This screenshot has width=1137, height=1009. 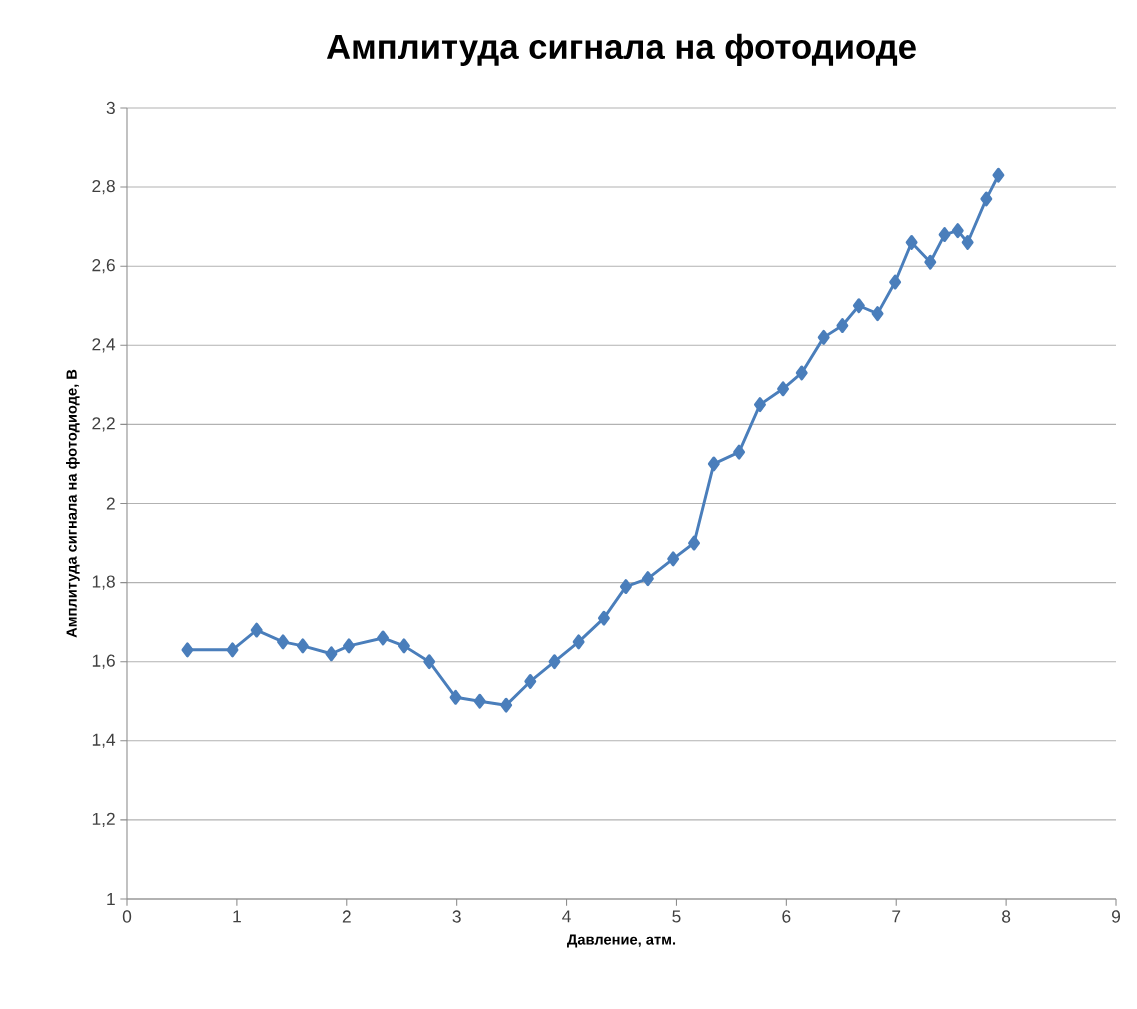 I want to click on x-tick-label: 4, so click(x=566, y=916).